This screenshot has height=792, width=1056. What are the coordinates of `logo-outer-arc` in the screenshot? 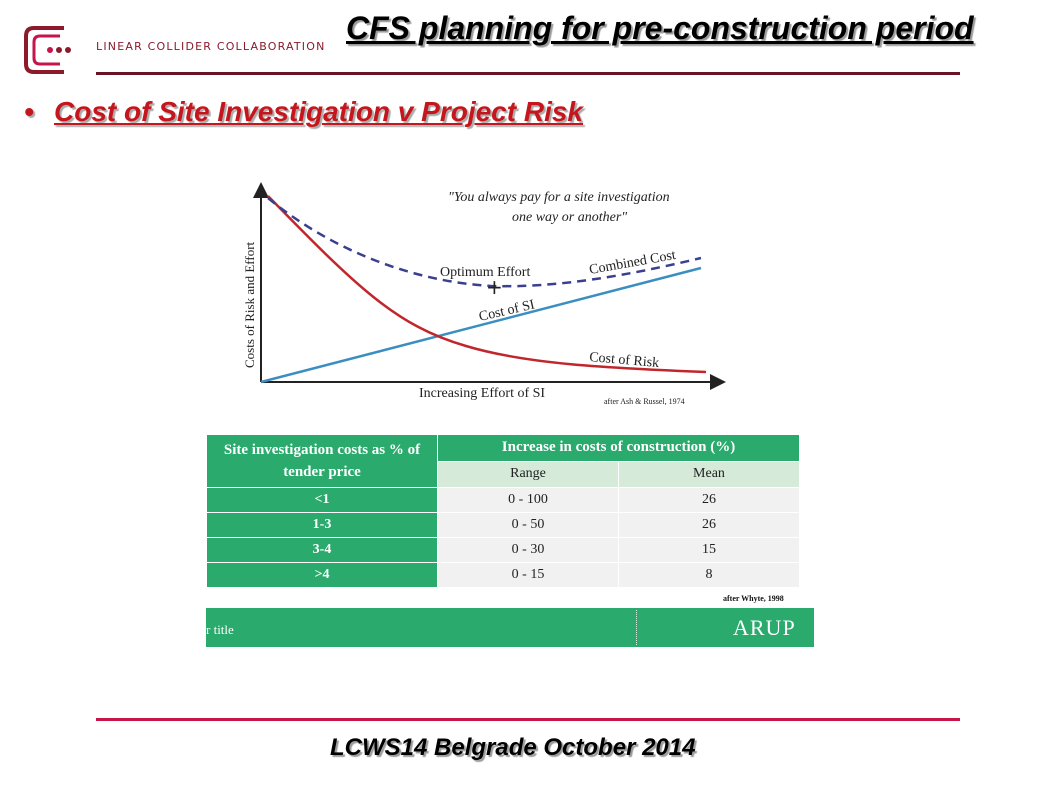 It's located at (44, 50).